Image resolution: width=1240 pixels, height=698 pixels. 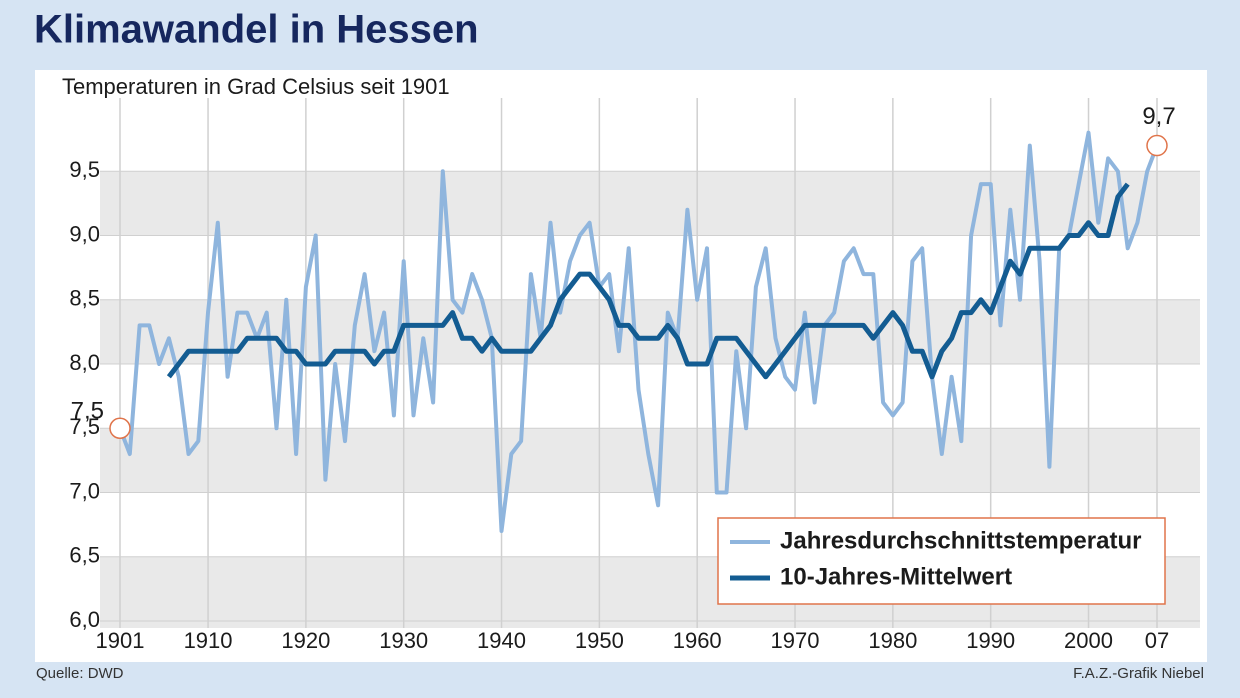 I want to click on chart-title: Klimawandel in Hessen, so click(x=256, y=30).